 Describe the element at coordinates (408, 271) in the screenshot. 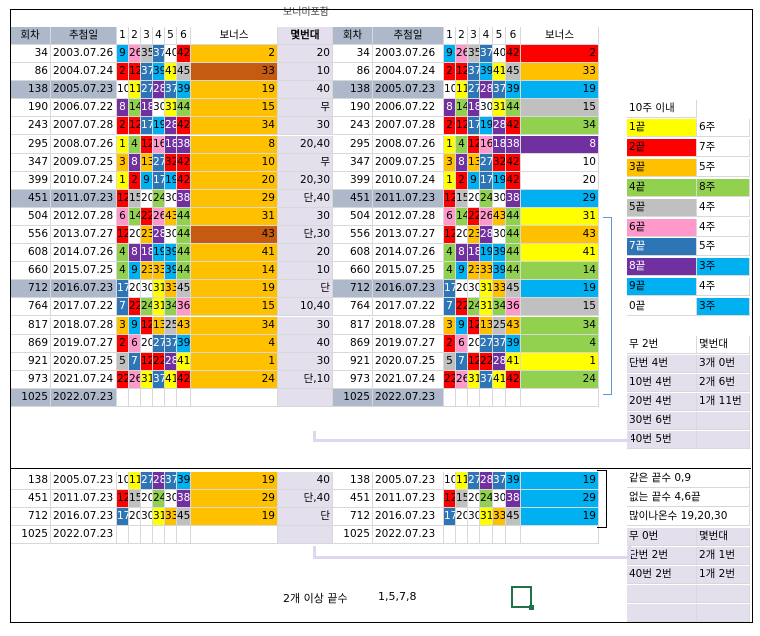

I see `date-cell: 2015.07.25` at that location.